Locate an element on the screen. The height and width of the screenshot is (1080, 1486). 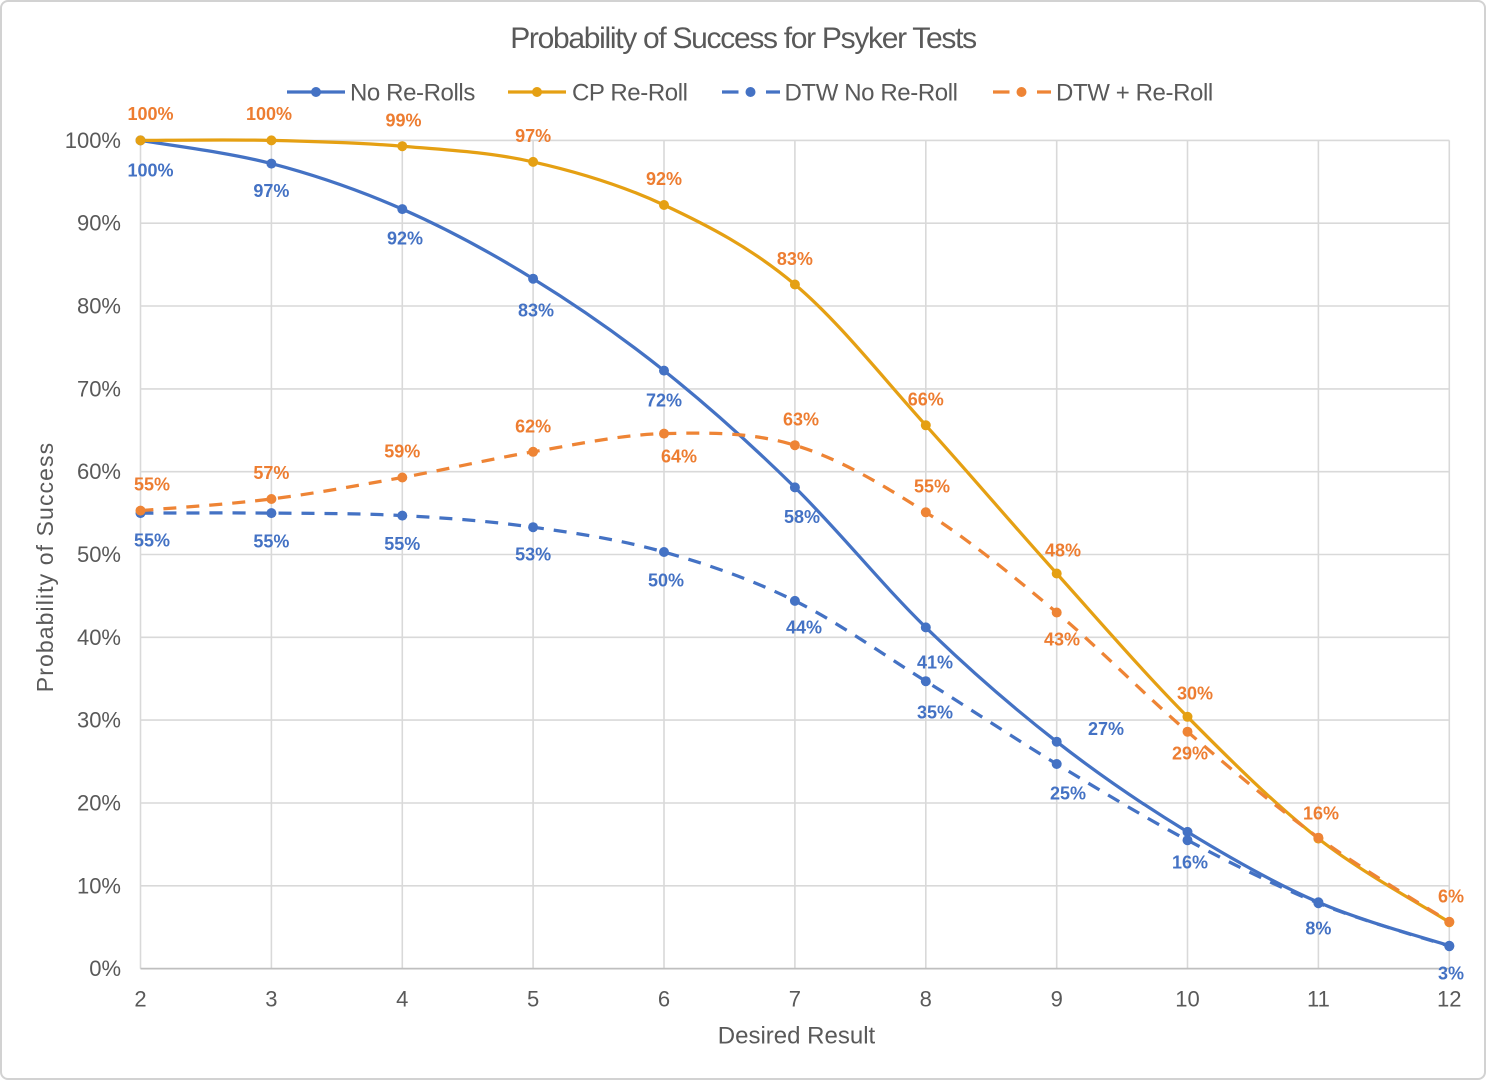
svg-text: 0% is located at coordinates (105, 968).